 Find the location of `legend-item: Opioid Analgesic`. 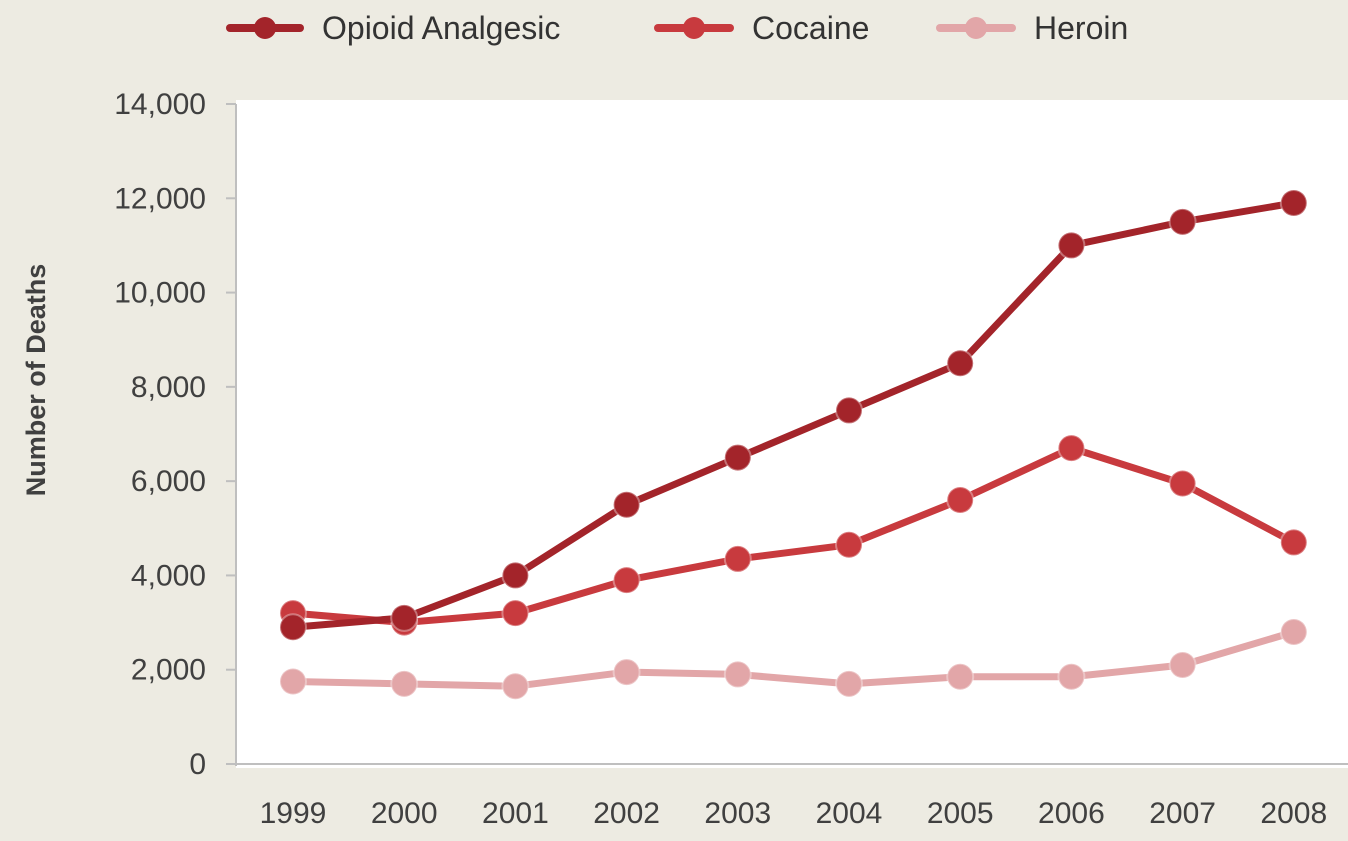

legend-item: Opioid Analgesic is located at coordinates (393, 28).